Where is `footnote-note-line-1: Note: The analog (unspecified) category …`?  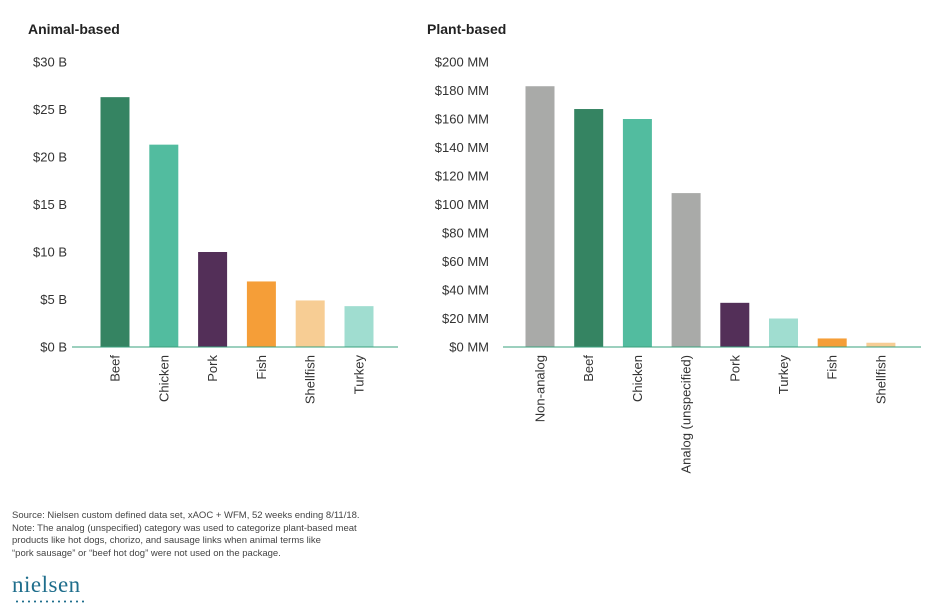
footnote-note-line-1: Note: The analog (unspecified) category … is located at coordinates (184, 528).